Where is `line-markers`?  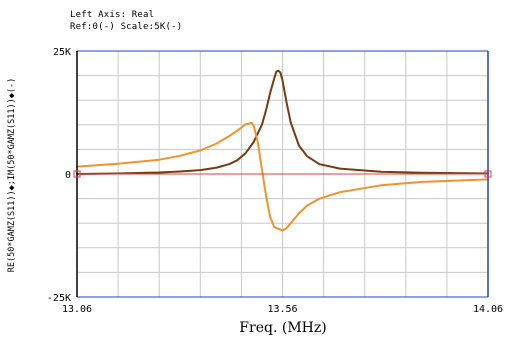
line-markers is located at coordinates (282, 174).